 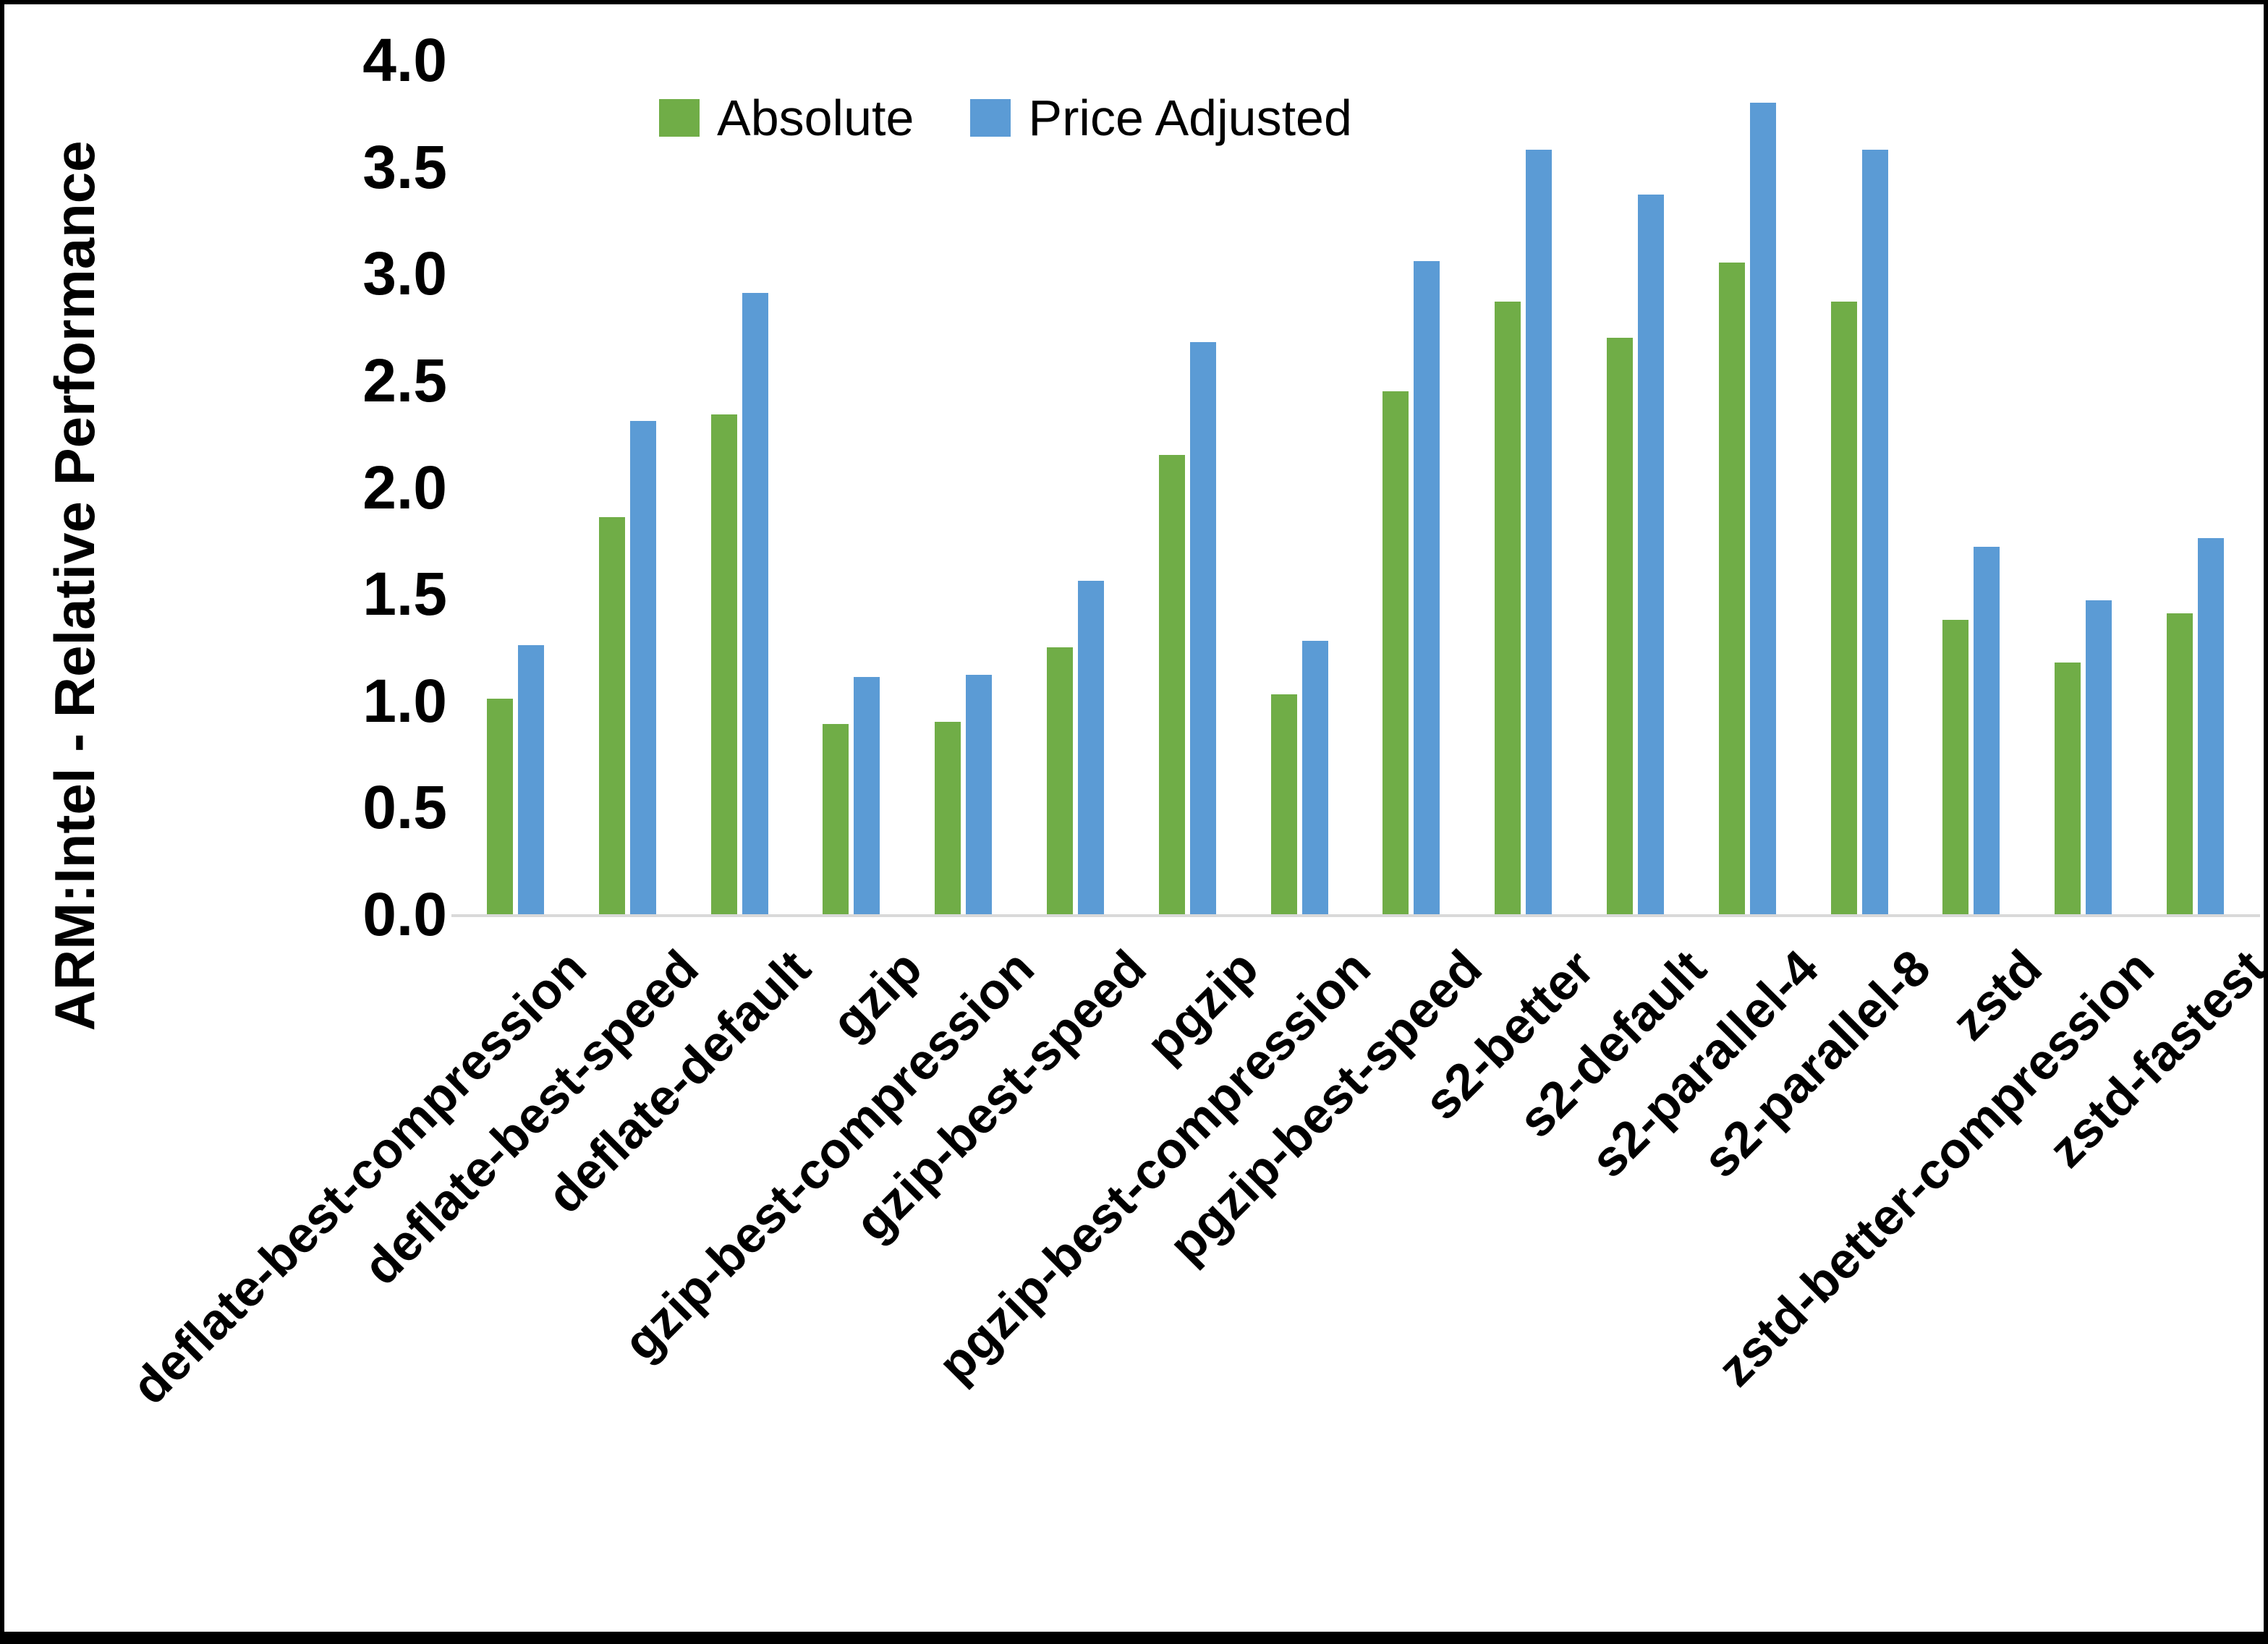 What do you see at coordinates (1651, 554) in the screenshot?
I see `bar-price-adjusted-s2-default` at bounding box center [1651, 554].